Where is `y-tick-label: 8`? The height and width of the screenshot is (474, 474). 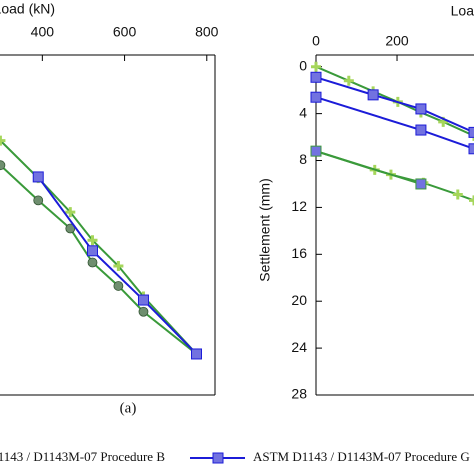
y-tick-label: 8 is located at coordinates (303, 159).